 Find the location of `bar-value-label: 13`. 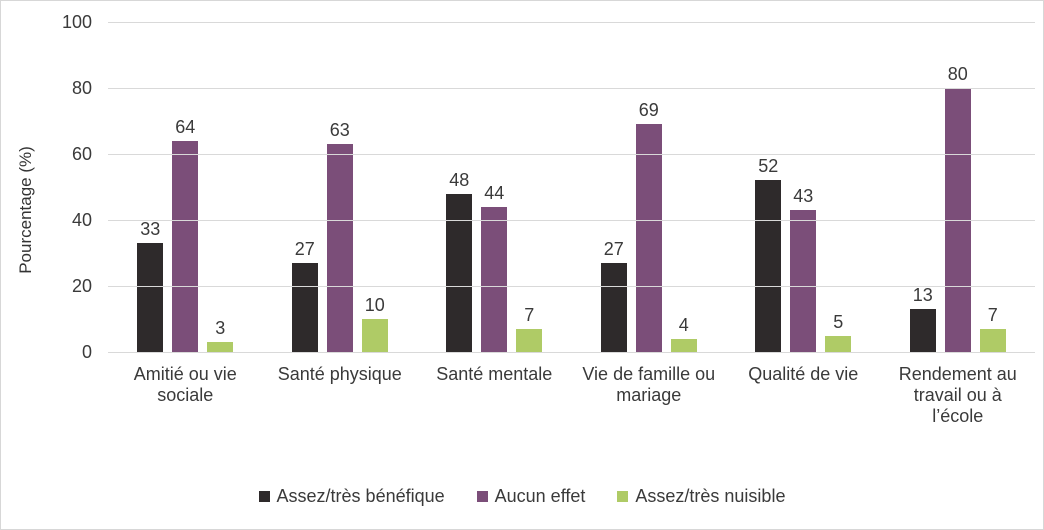

bar-value-label: 13 is located at coordinates (922, 295).